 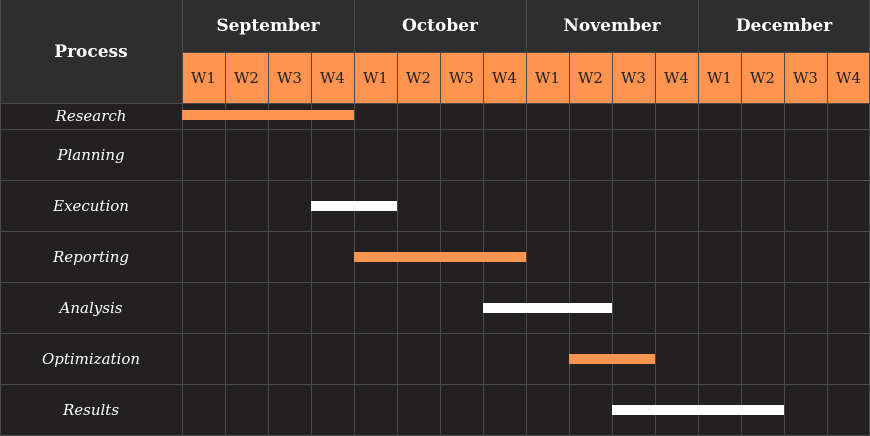 What do you see at coordinates (91, 358) in the screenshot?
I see `task-label-optimization: Optimization` at bounding box center [91, 358].